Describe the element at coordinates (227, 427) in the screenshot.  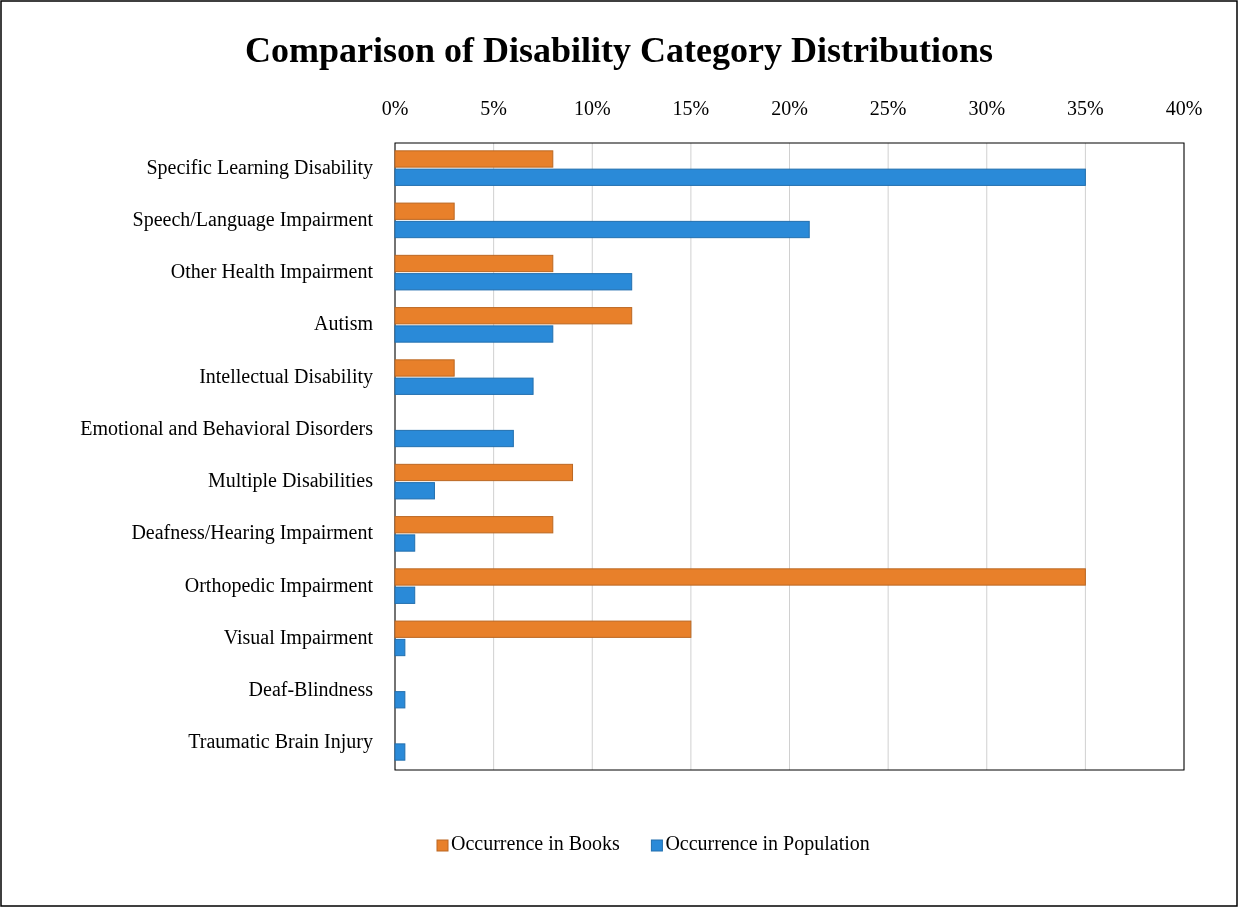
I see `y-tick-label: Emotional and Behavioral Disorders` at that location.